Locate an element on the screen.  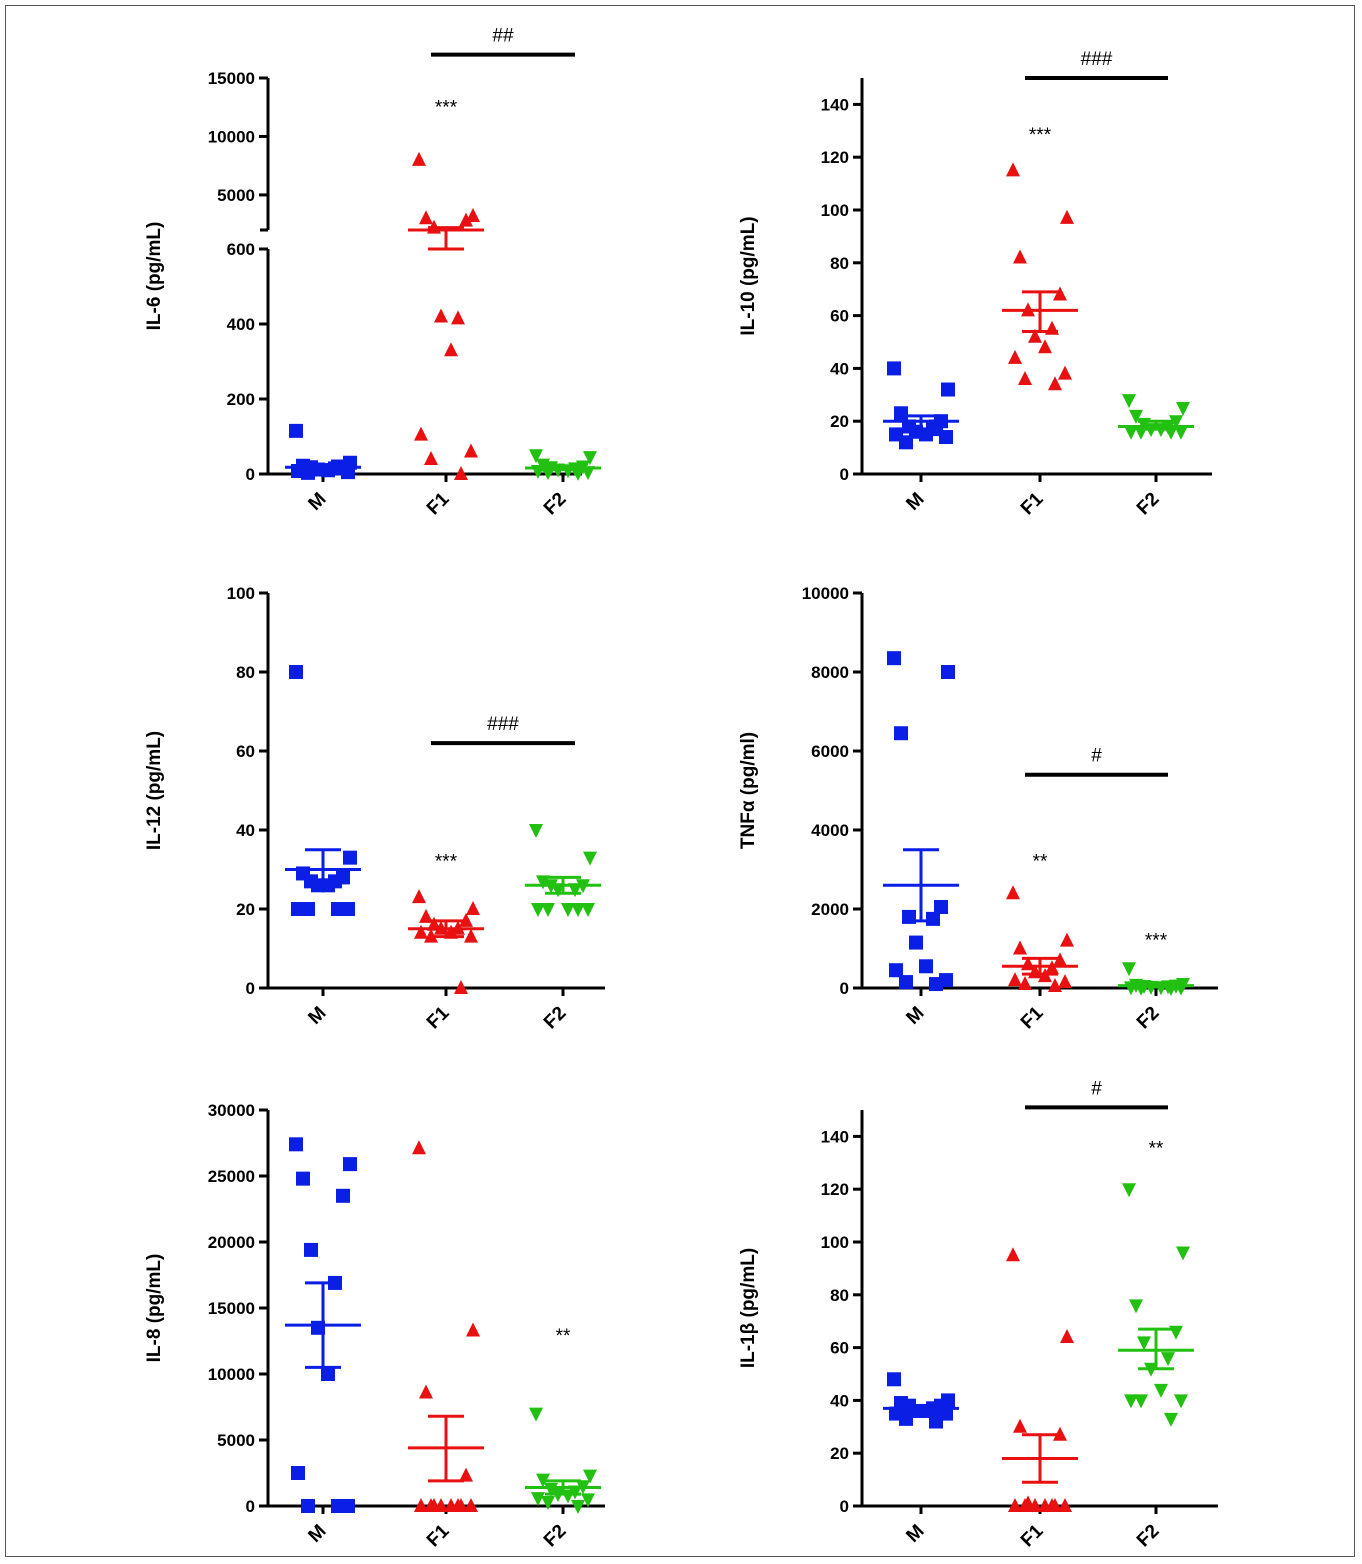
y-tick-label: 200 is located at coordinates (241, 399).